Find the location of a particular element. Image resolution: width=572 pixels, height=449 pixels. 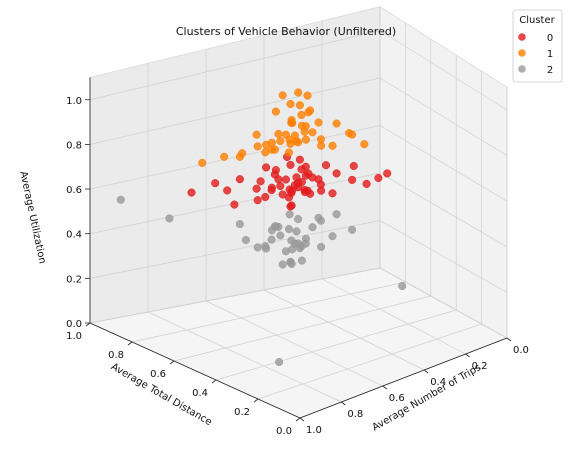

y-tick-label: 0.6 is located at coordinates (158, 374).